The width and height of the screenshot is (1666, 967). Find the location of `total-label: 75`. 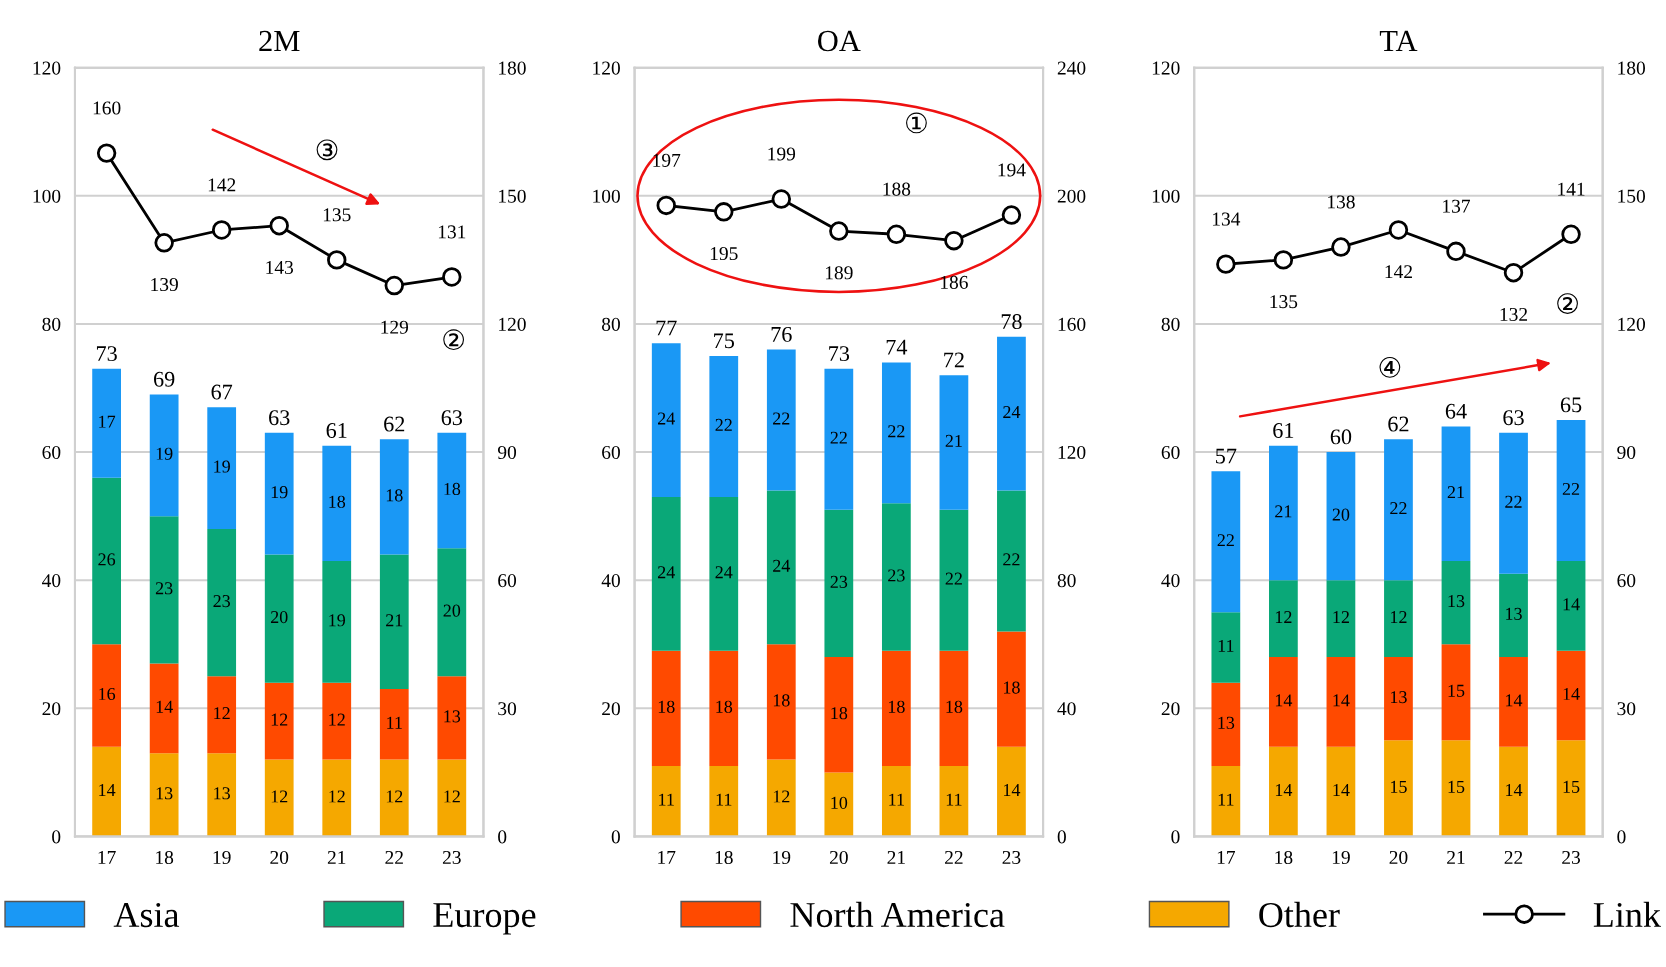

total-label: 75 is located at coordinates (724, 341).